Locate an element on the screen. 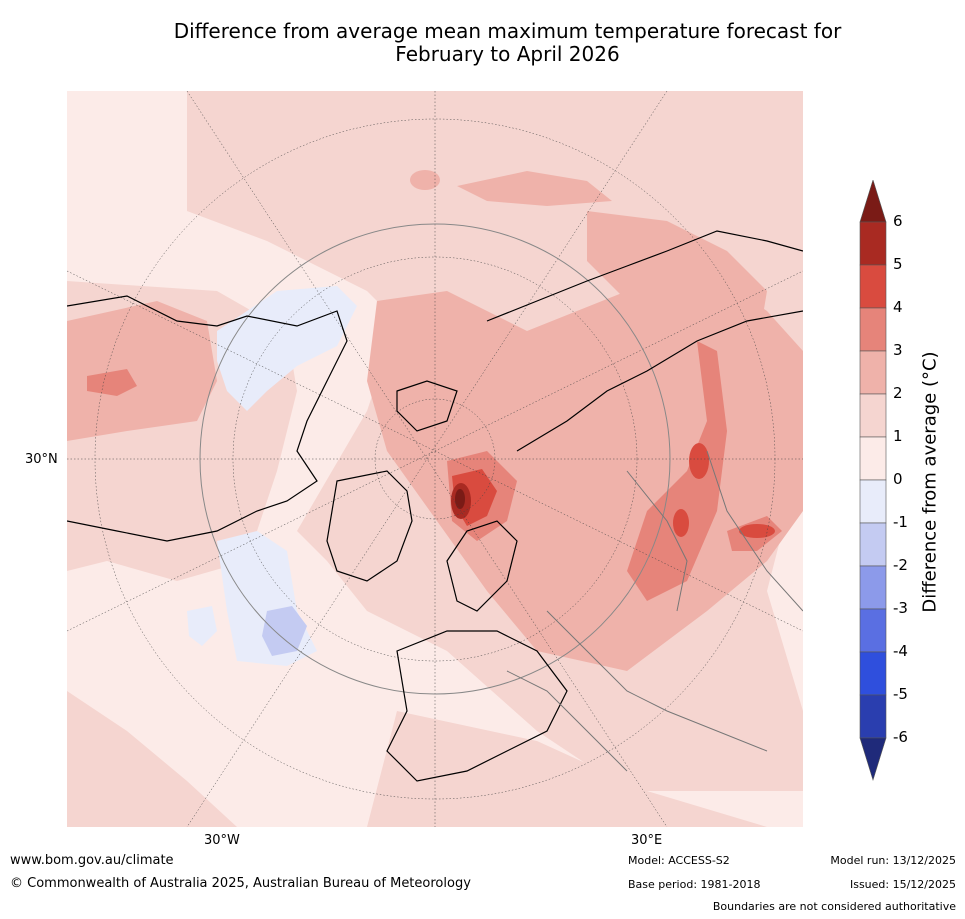 Image resolution: width=965 pixels, height=919 pixels. footer-model: Model: ACCESS-S2 is located at coordinates (679, 860).